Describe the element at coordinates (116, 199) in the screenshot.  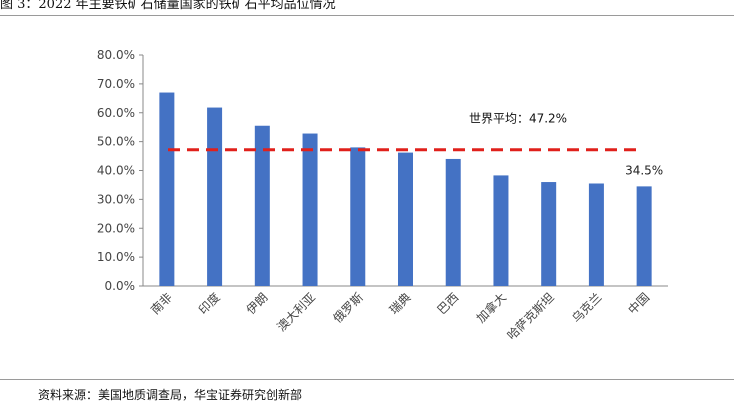
I see `y-tick-label: 30.0%` at that location.